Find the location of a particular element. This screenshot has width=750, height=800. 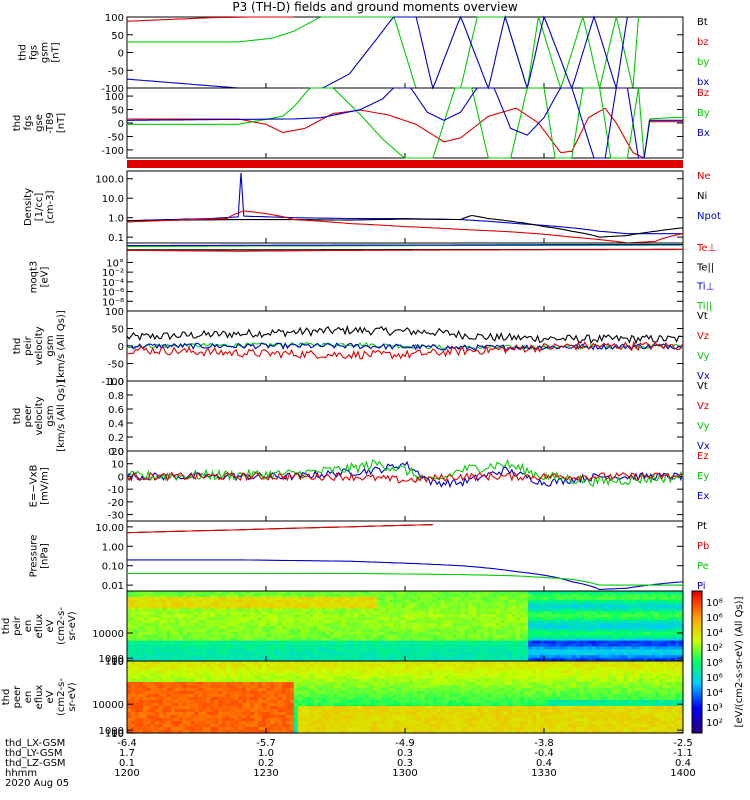

y-tick-label: 0.6 is located at coordinates (116, 410).